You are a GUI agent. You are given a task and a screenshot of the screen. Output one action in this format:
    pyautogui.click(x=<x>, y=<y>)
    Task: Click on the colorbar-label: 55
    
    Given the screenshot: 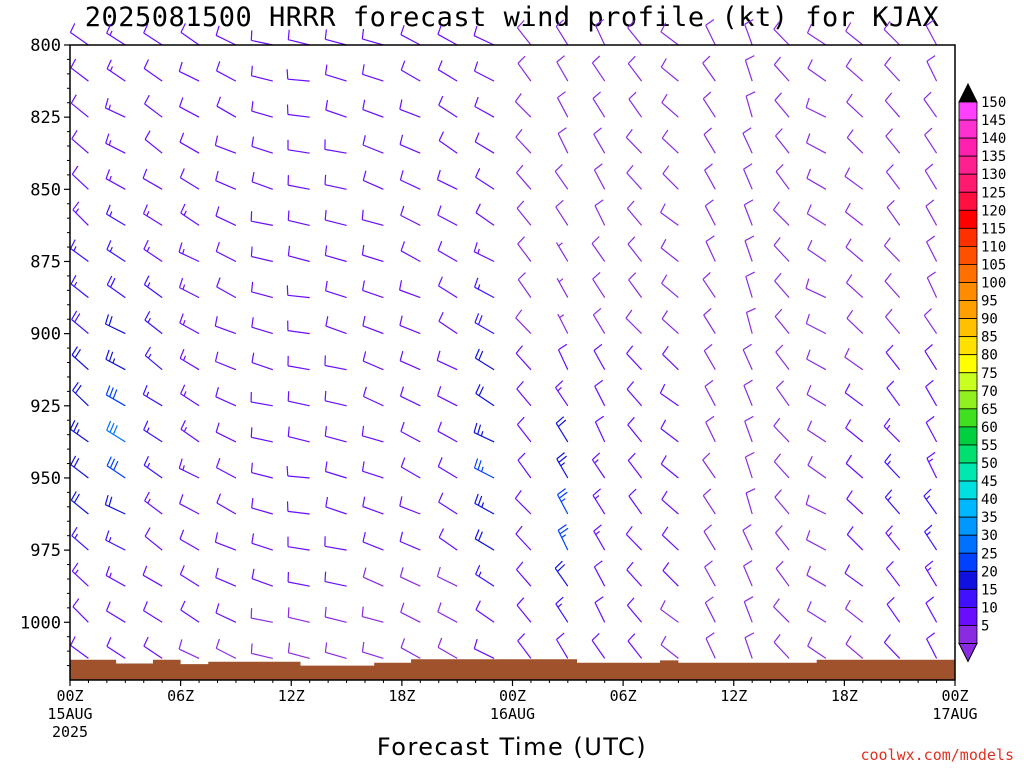 What is the action you would take?
    pyautogui.click(x=989, y=446)
    